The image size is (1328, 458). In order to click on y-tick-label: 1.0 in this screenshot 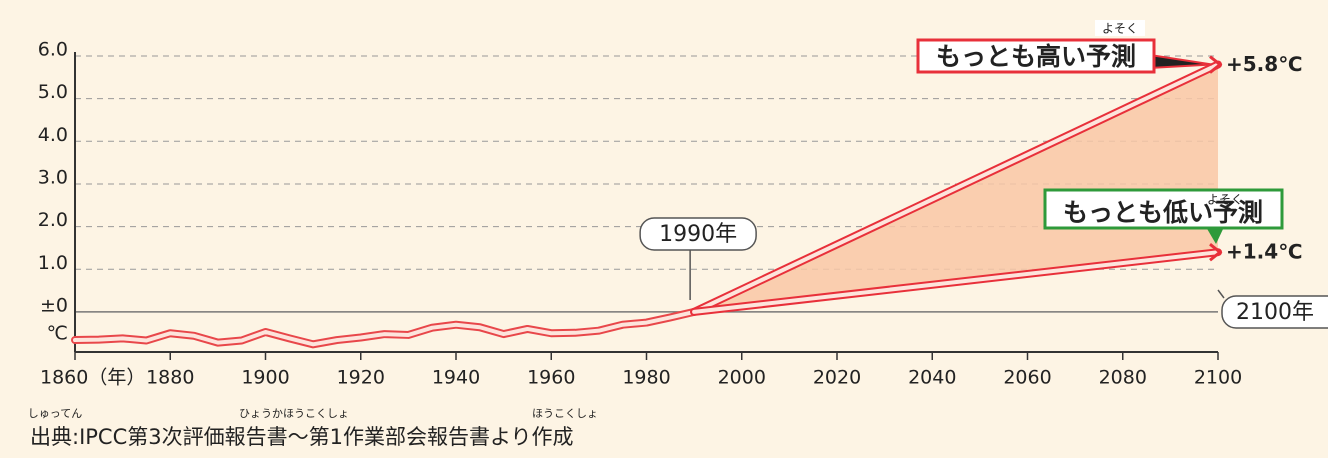, I will do `click(53, 263)`.